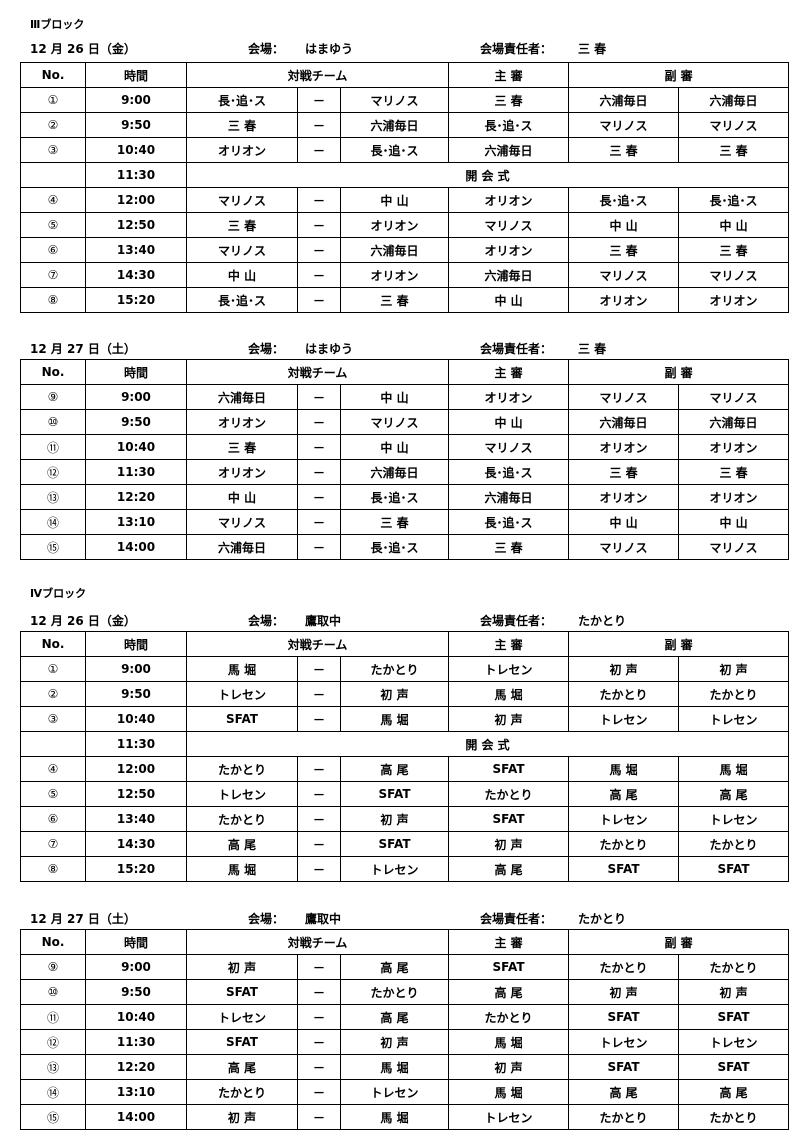 The image size is (800, 1146). I want to click on away-team: 中 山, so click(394, 447).